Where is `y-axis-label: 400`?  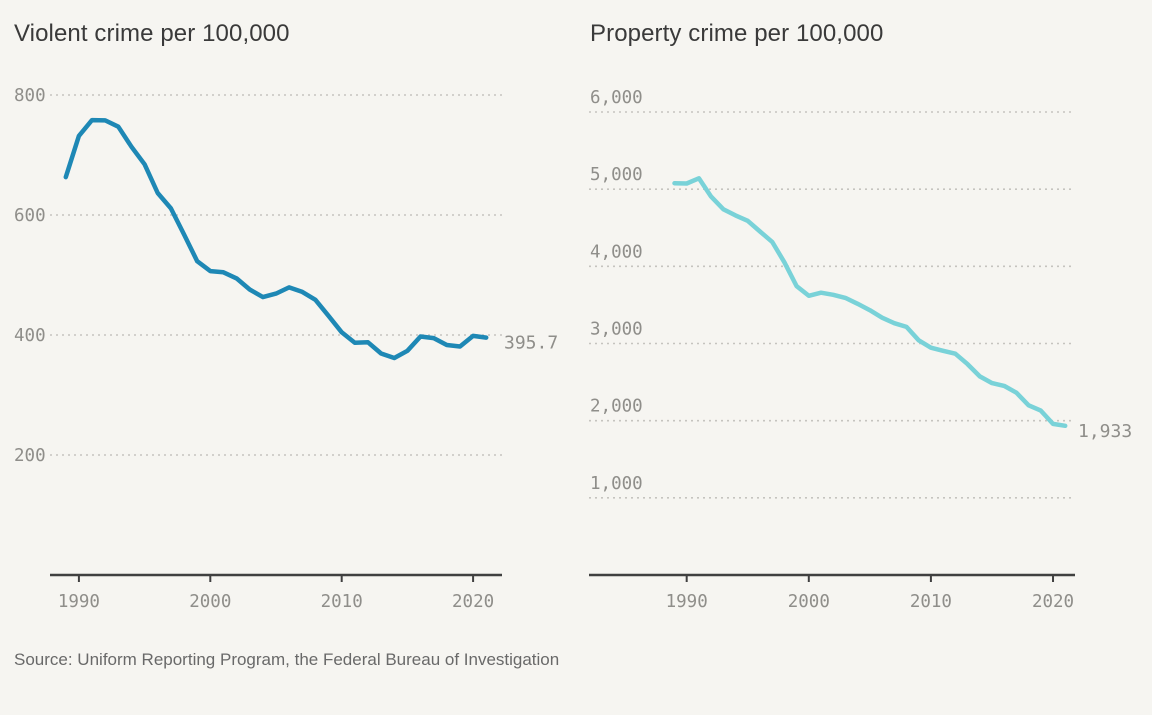
y-axis-label: 400 is located at coordinates (30, 336).